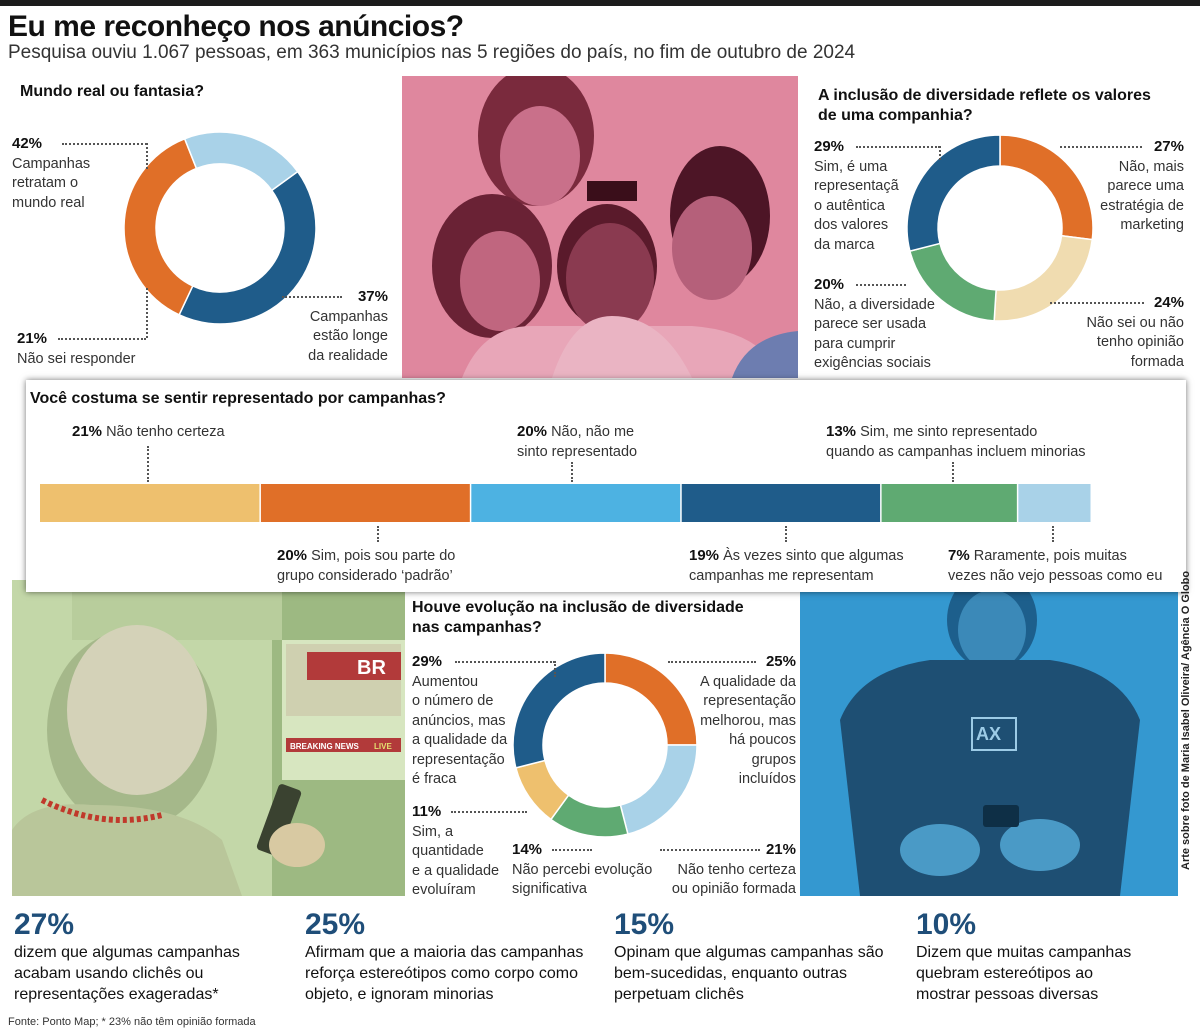 The height and width of the screenshot is (1031, 1200). What do you see at coordinates (365, 575) in the screenshot?
I see `chart3-text-padrao-2: grupo considerado ‘padrão’` at bounding box center [365, 575].